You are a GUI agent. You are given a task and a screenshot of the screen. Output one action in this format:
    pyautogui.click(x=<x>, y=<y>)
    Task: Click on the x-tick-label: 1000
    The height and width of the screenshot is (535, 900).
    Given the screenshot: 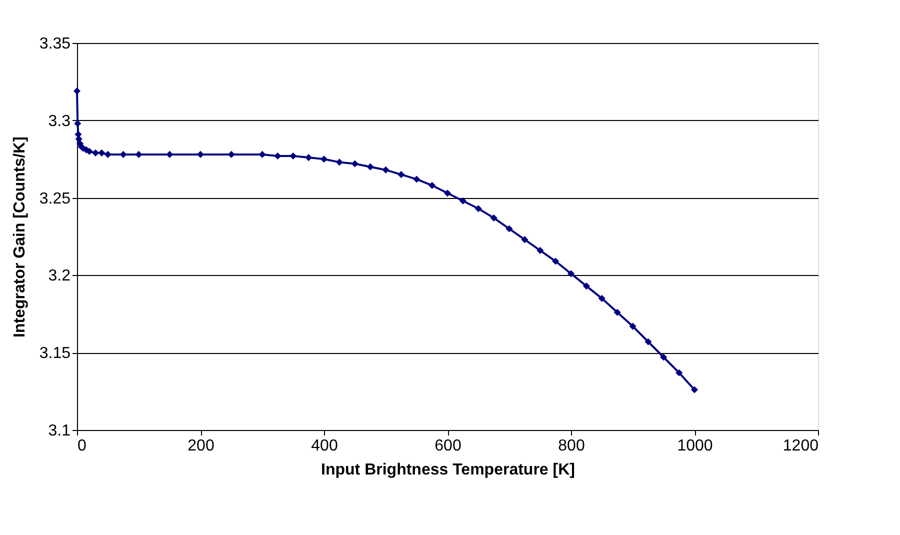 What is the action you would take?
    pyautogui.click(x=695, y=446)
    